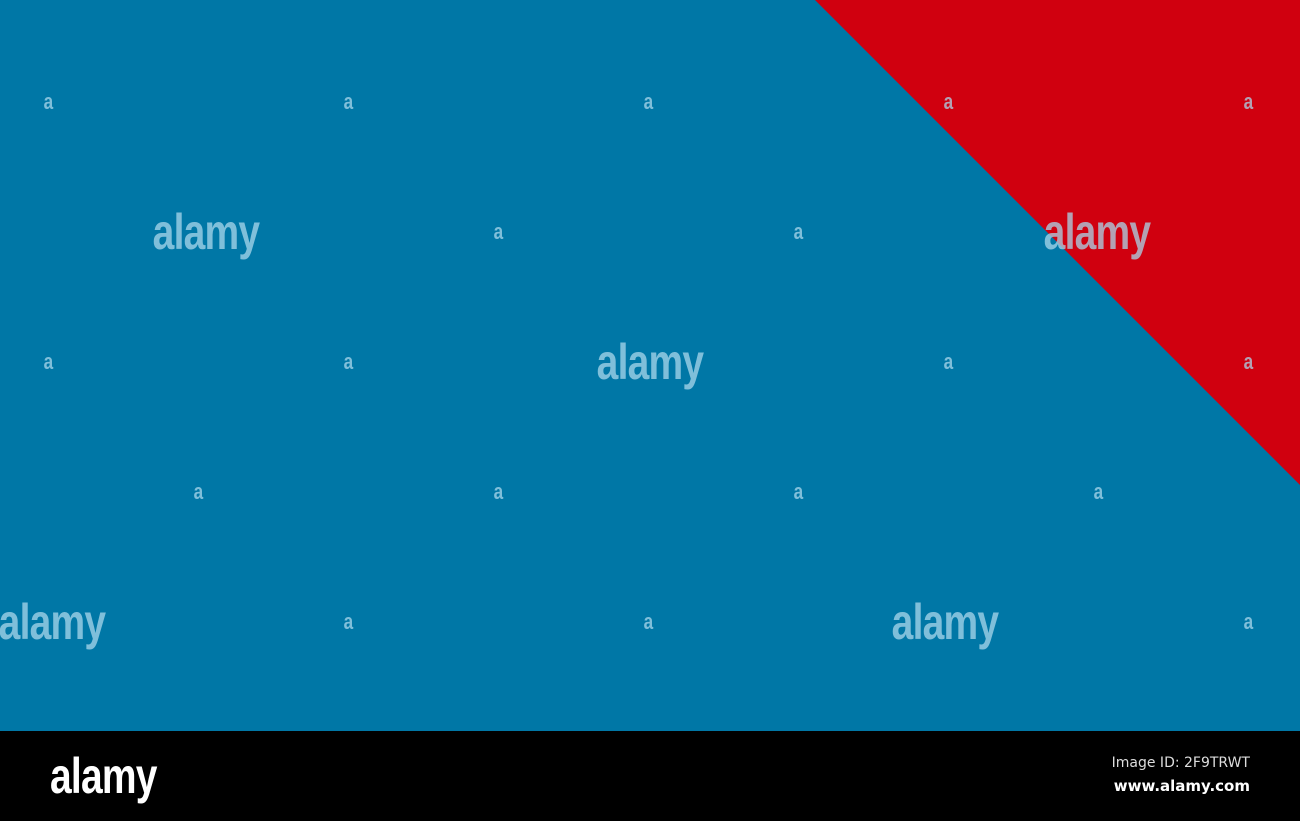 This screenshot has width=1300, height=821. Describe the element at coordinates (1180, 763) in the screenshot. I see `image-id-label: Image ID: 2F9TRWT` at that location.